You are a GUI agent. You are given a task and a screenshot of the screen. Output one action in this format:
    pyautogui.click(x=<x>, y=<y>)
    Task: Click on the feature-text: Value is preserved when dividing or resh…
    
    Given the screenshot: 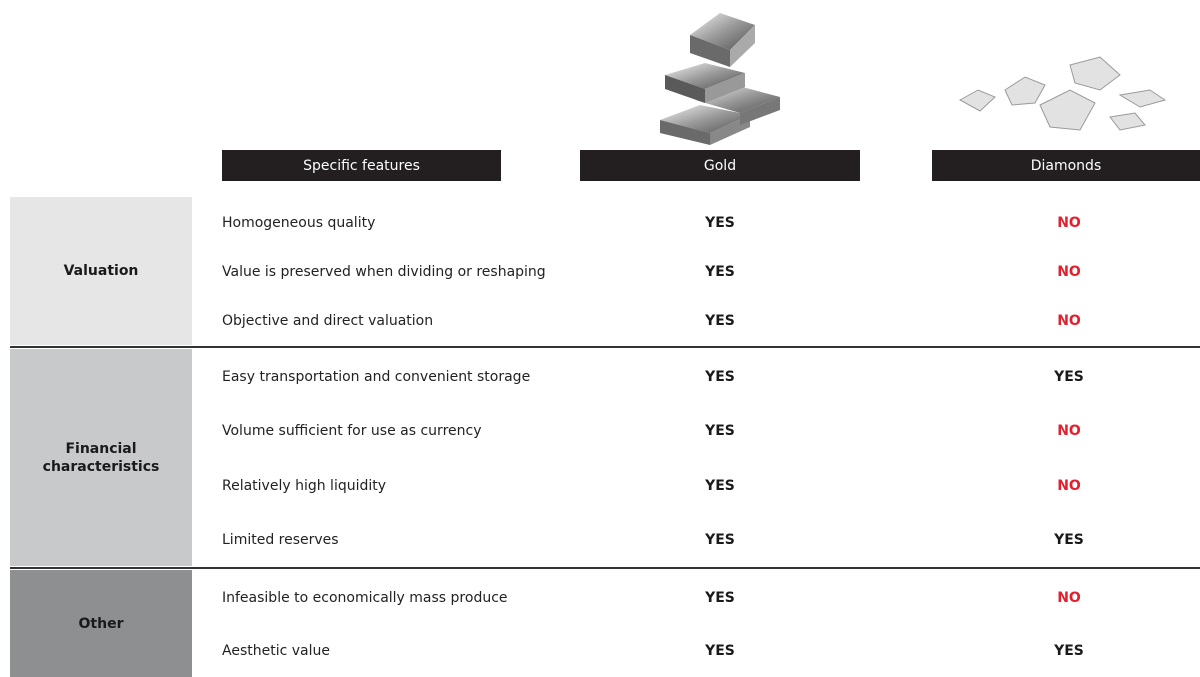 What is the action you would take?
    pyautogui.click(x=384, y=272)
    